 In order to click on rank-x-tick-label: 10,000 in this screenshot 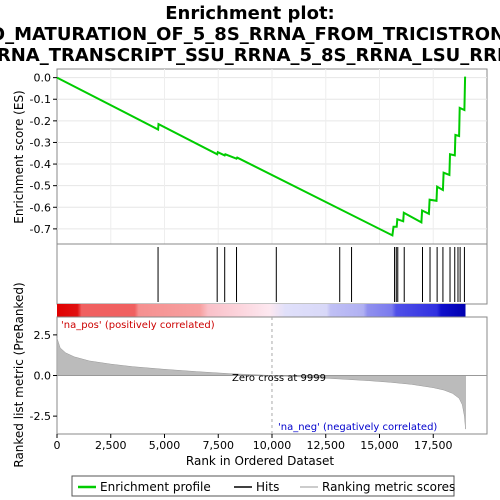, I will do `click(272, 445)`.